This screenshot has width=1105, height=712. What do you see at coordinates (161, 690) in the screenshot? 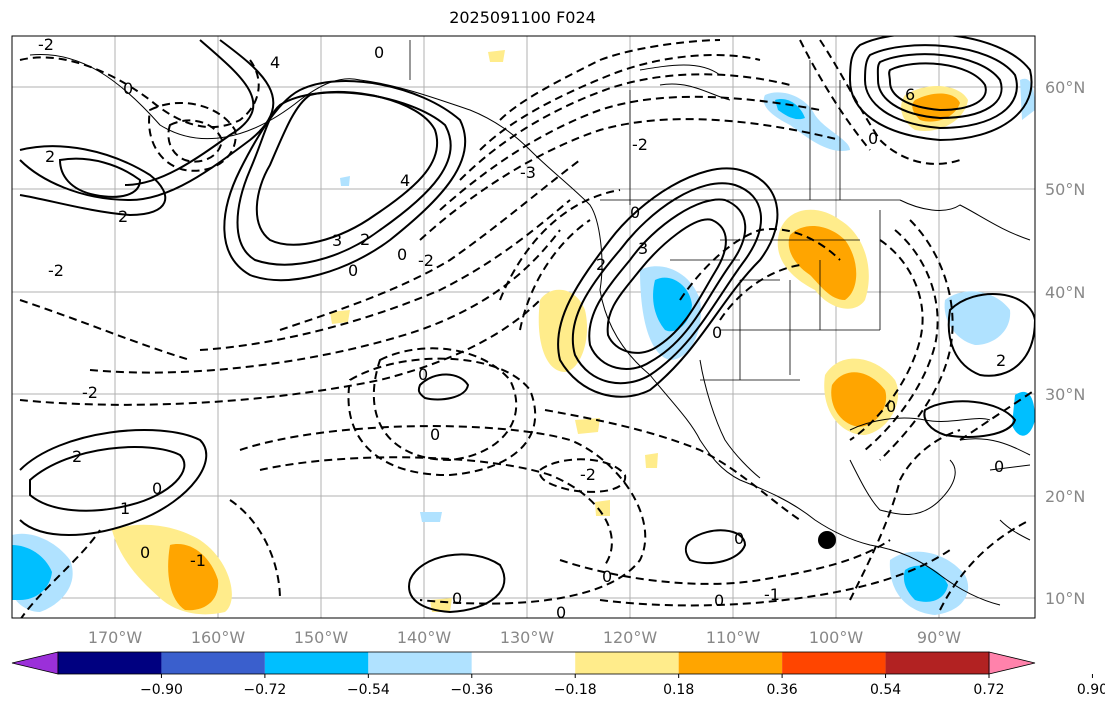
I see `colorbar-tick-label: −0.90` at bounding box center [161, 690].